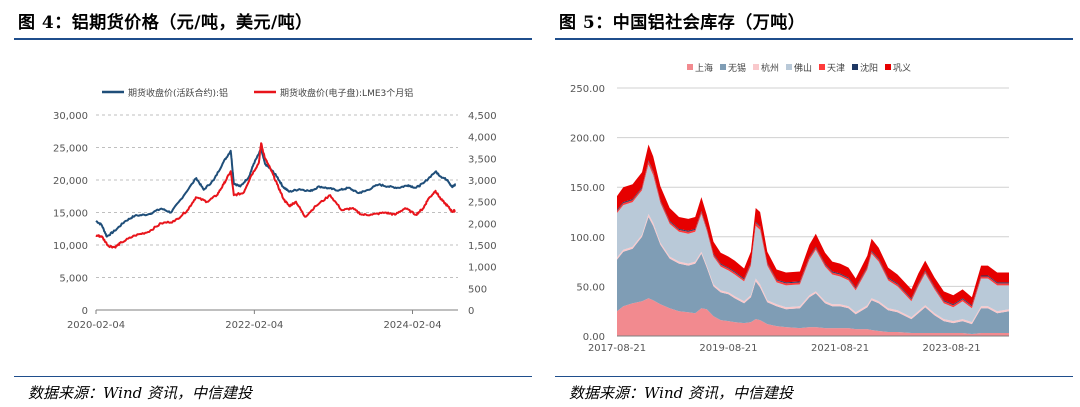 The height and width of the screenshot is (407, 1080). I want to click on y-tick-label: 150.00, so click(587, 188).